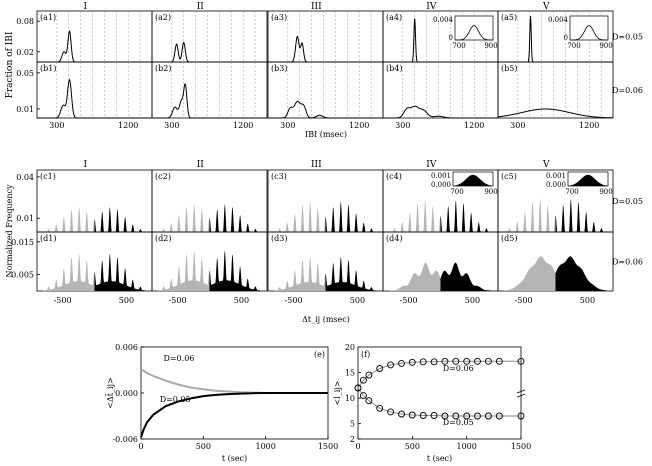  Describe the element at coordinates (22, 242) in the screenshot. I see `y-tick-label: 0.015` at that location.